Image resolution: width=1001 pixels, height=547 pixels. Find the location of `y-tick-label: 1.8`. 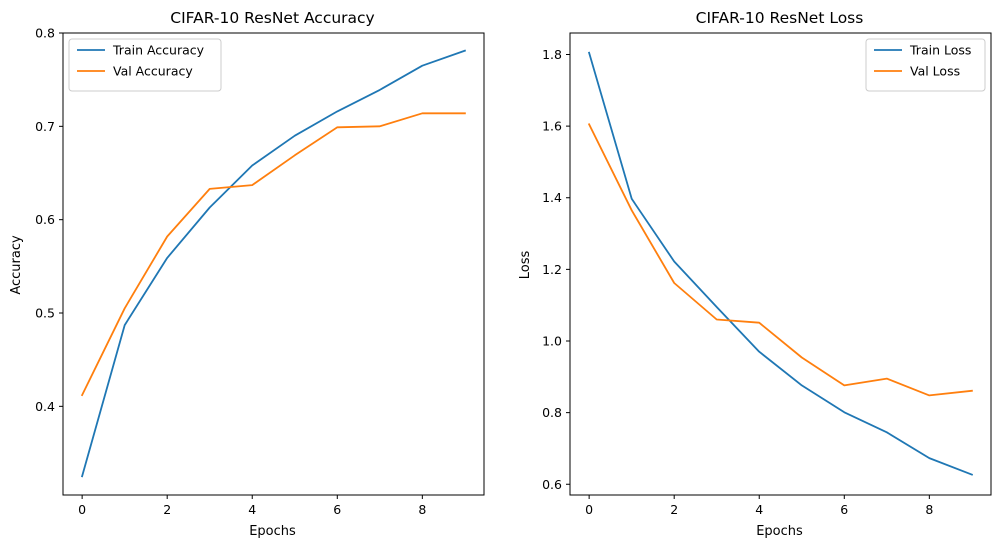

y-tick-label: 1.8 is located at coordinates (552, 54).